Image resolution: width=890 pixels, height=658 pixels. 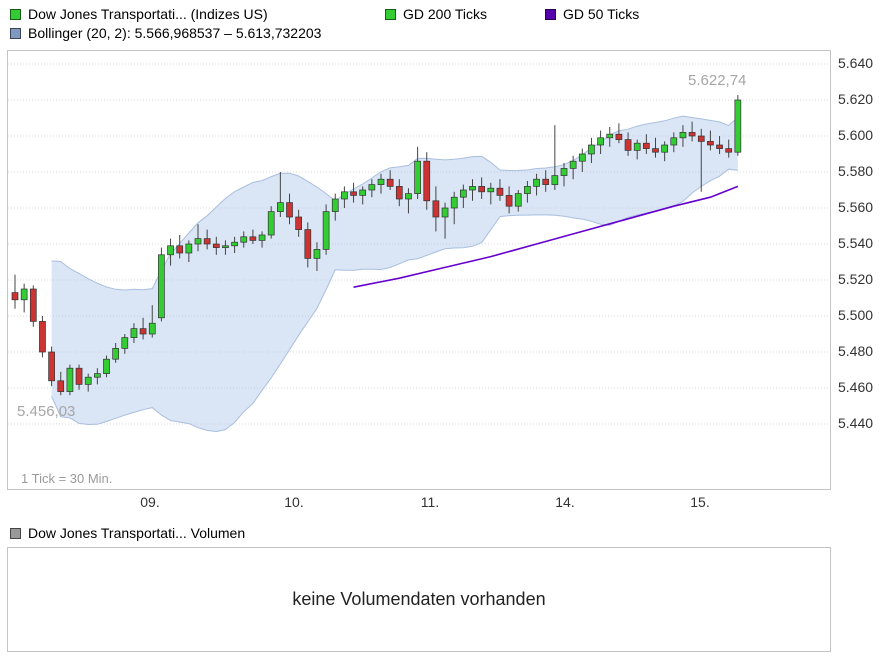 I want to click on legend-item-volume: Dow Jones Transportati... Volumen, so click(x=127, y=533).